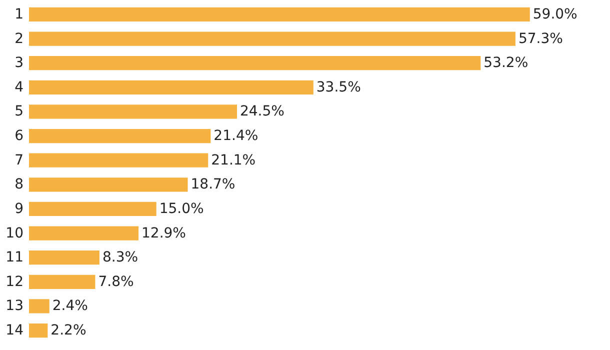  What do you see at coordinates (262, 112) in the screenshot?
I see `data-label: 24.5%` at bounding box center [262, 112].